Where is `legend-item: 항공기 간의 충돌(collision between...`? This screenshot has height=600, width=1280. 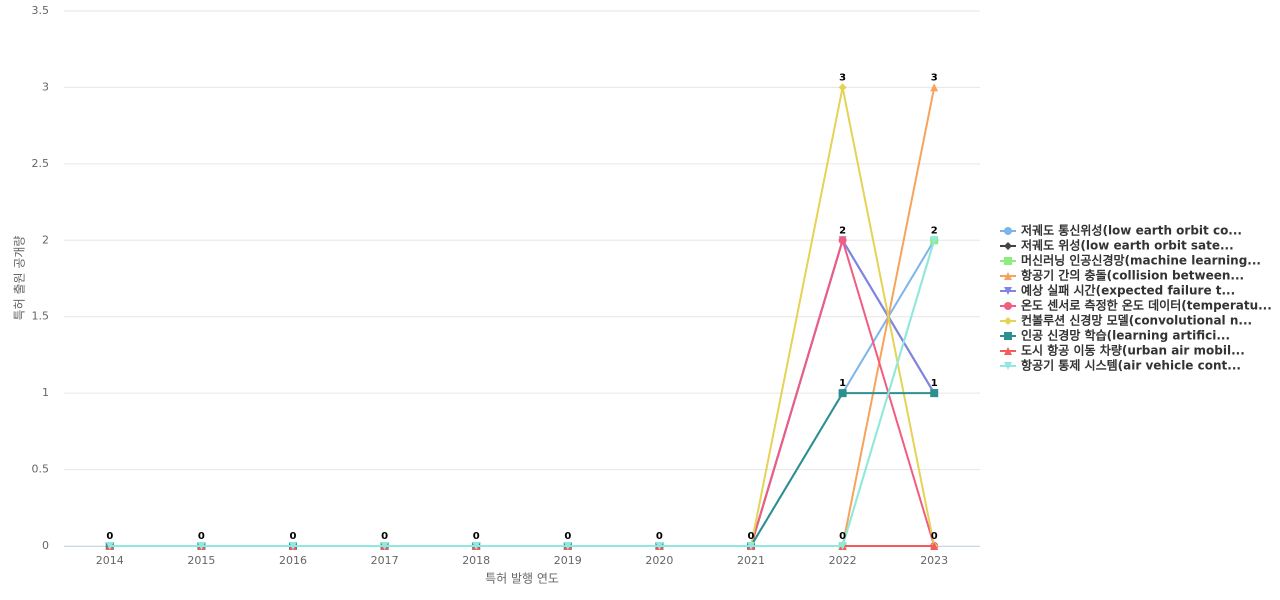
legend-item: 항공기 간의 충돌(collision between... is located at coordinates (1122, 275).